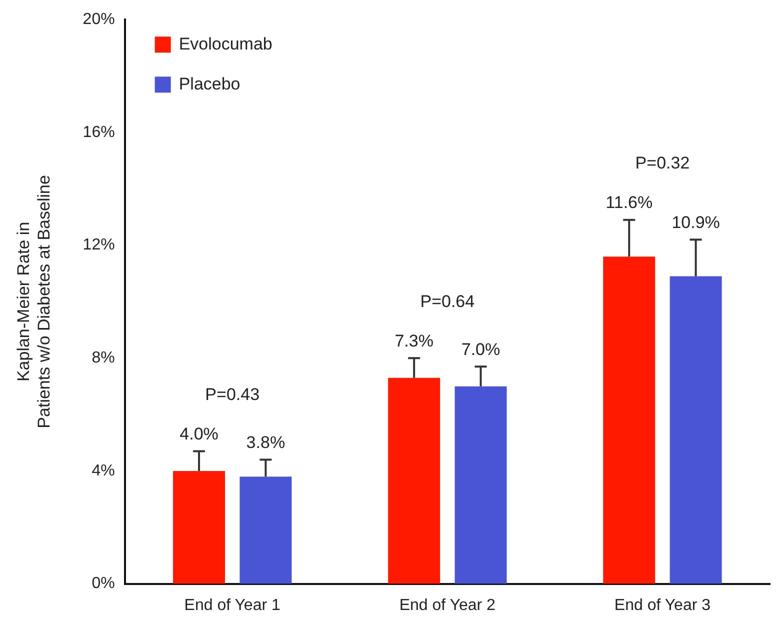 The image size is (780, 632). What do you see at coordinates (629, 202) in the screenshot?
I see `data-label: 11.6%` at bounding box center [629, 202].